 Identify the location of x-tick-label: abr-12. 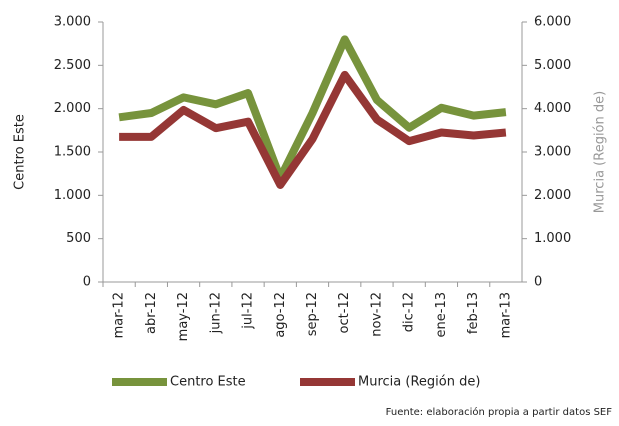
(151, 313).